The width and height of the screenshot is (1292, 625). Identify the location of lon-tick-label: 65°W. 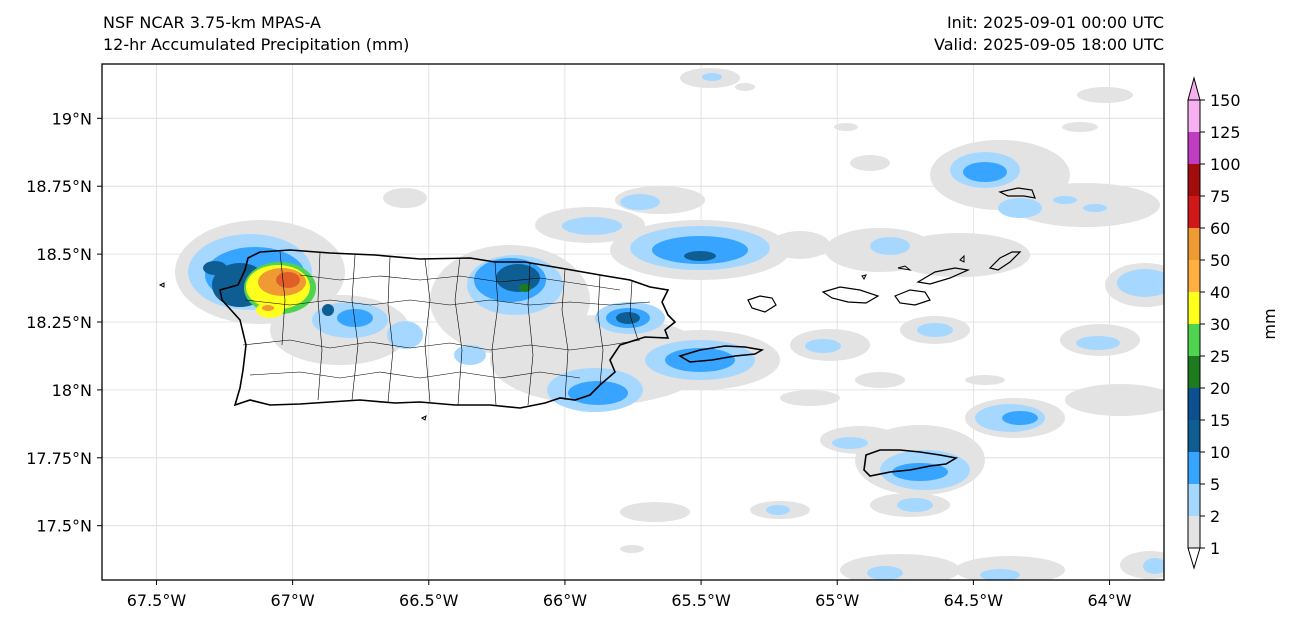
(837, 600).